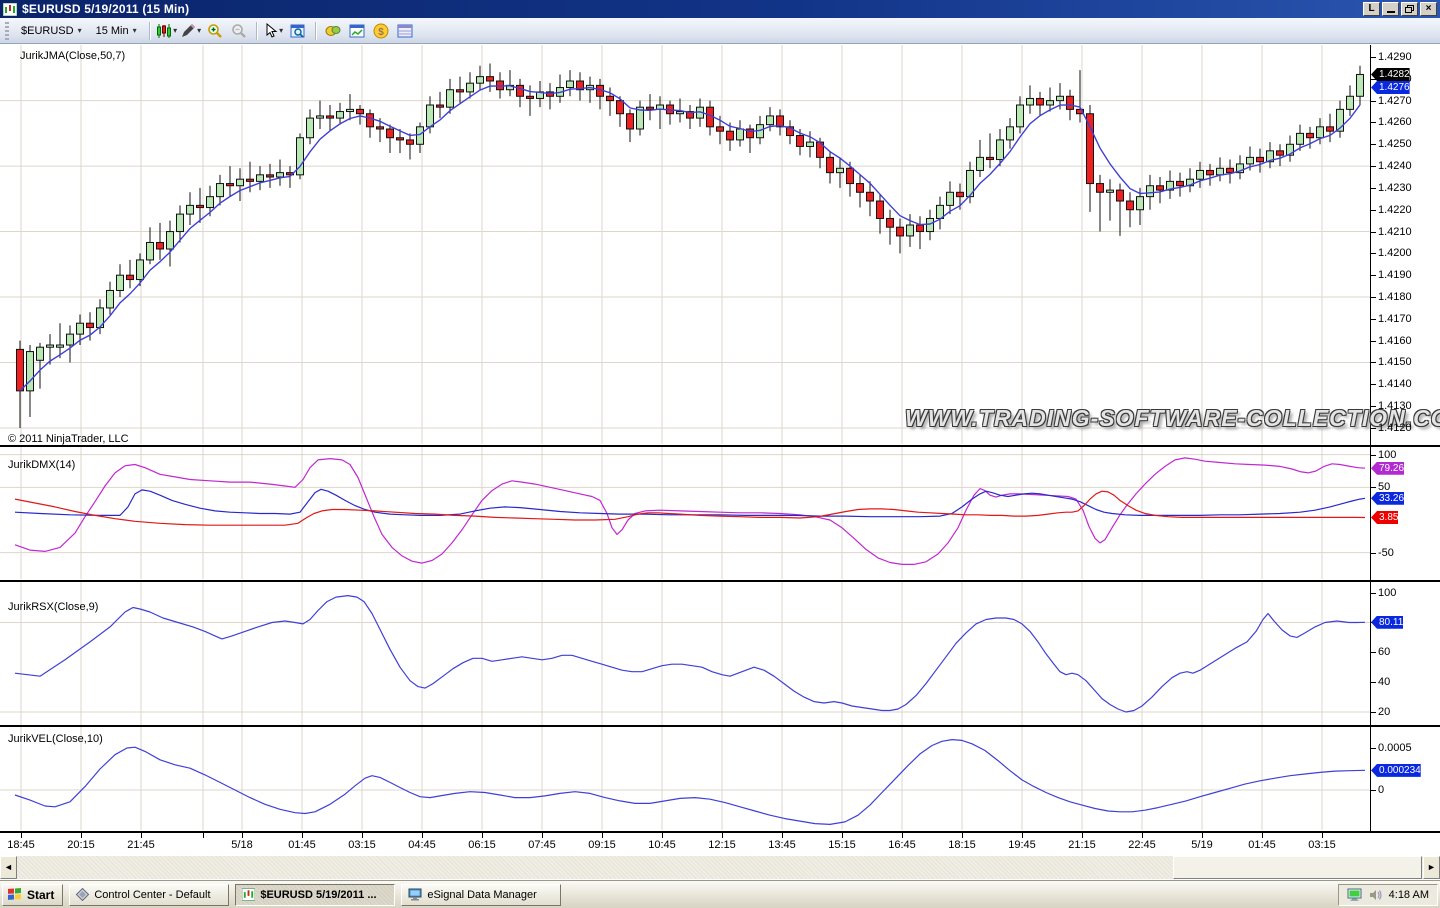  Describe the element at coordinates (415, 894) in the screenshot. I see `monitor-icon` at that location.